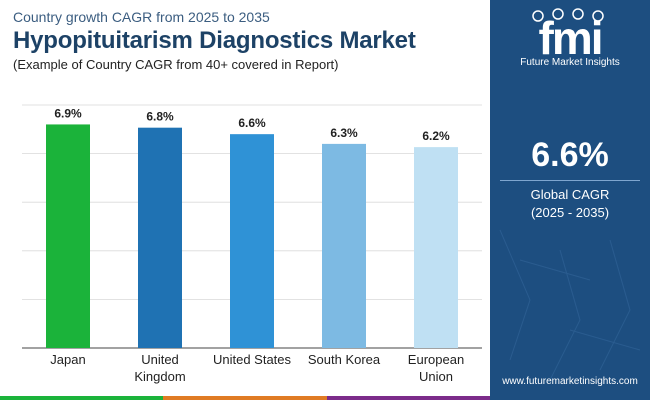 The width and height of the screenshot is (650, 400). I want to click on category-label: United Kingdom, so click(160, 368).